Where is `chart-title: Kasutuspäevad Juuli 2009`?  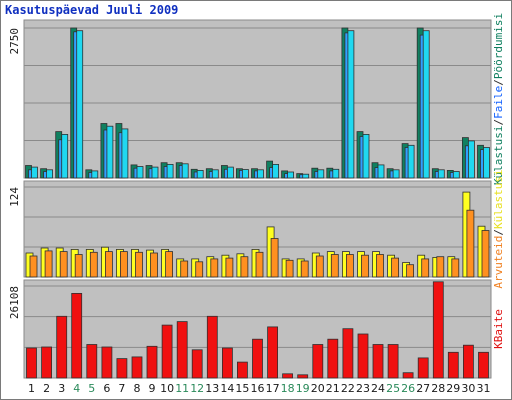
chart-title: Kasutuspäevad Juuli 2009 is located at coordinates (92, 10).